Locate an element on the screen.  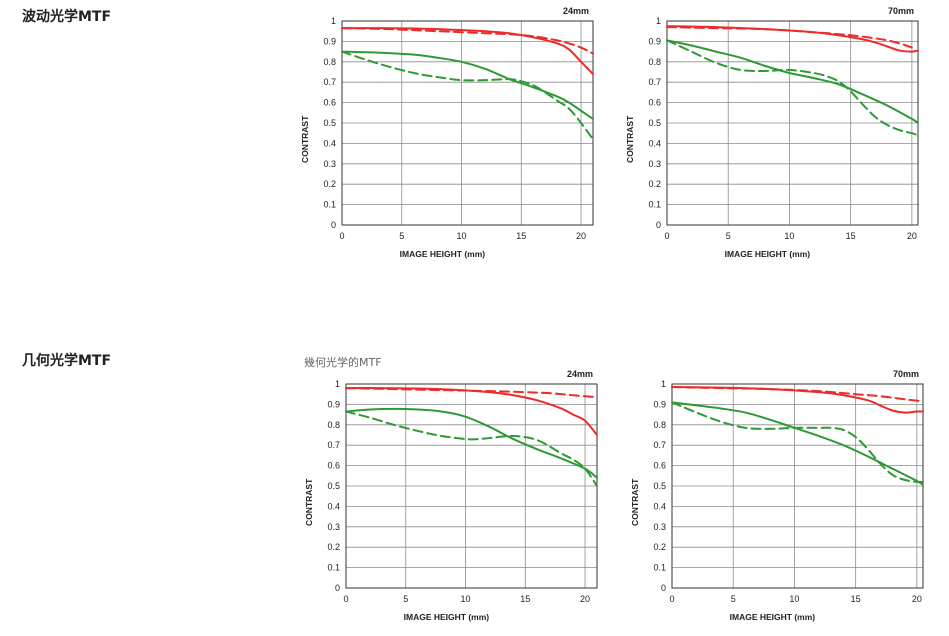
section-title-wave-optics: 波动光学MTF is located at coordinates (67, 17).